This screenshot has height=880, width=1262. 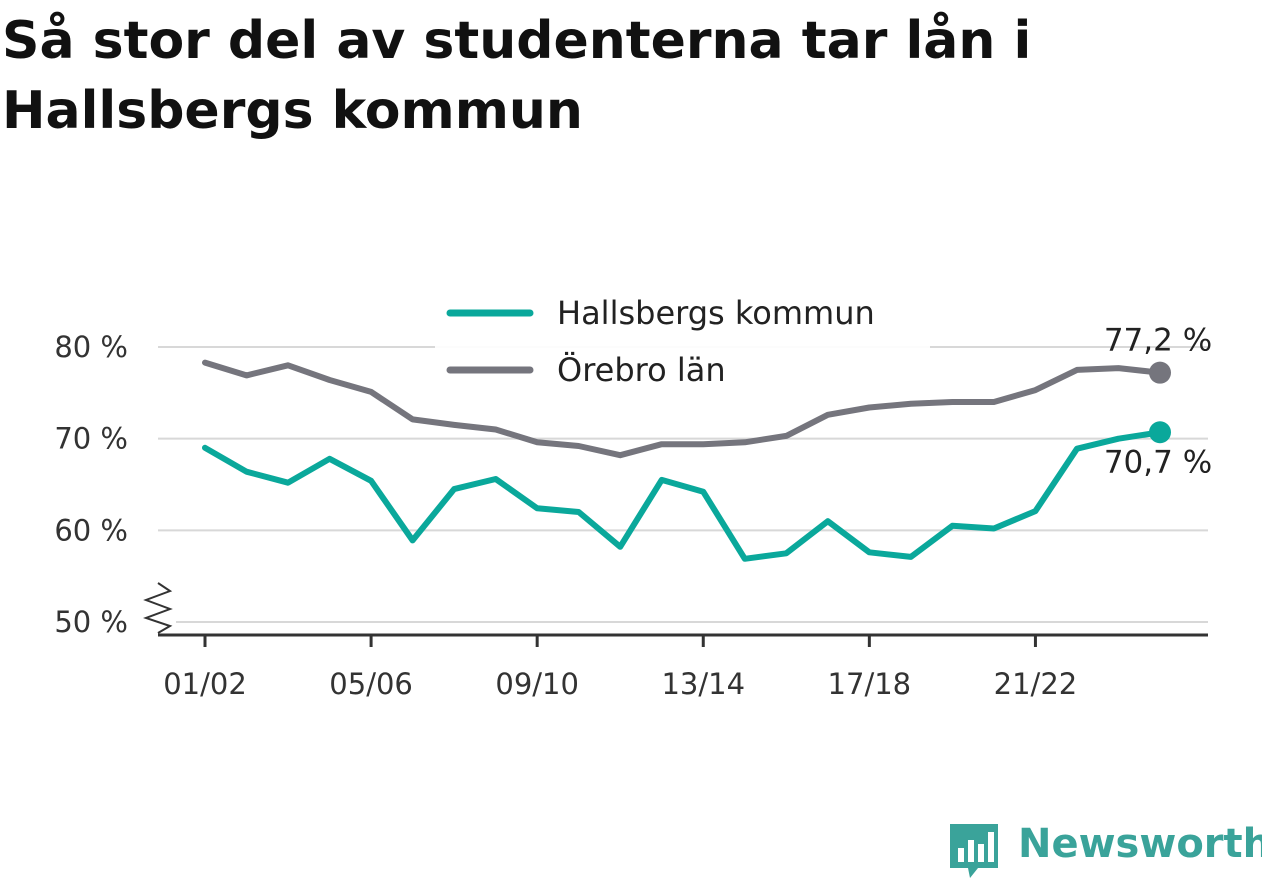 What do you see at coordinates (91, 439) in the screenshot?
I see `y-tick-label: 70 %` at bounding box center [91, 439].